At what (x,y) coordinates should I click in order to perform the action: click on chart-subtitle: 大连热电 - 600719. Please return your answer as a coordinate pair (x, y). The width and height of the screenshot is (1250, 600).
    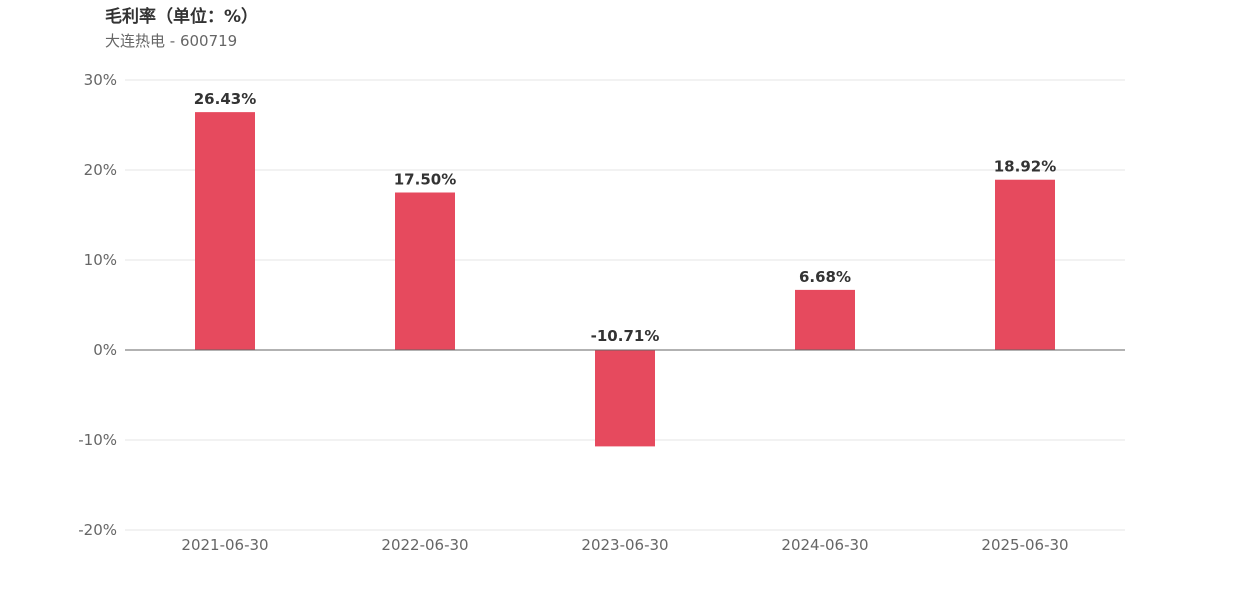
    Looking at the image, I should click on (171, 41).